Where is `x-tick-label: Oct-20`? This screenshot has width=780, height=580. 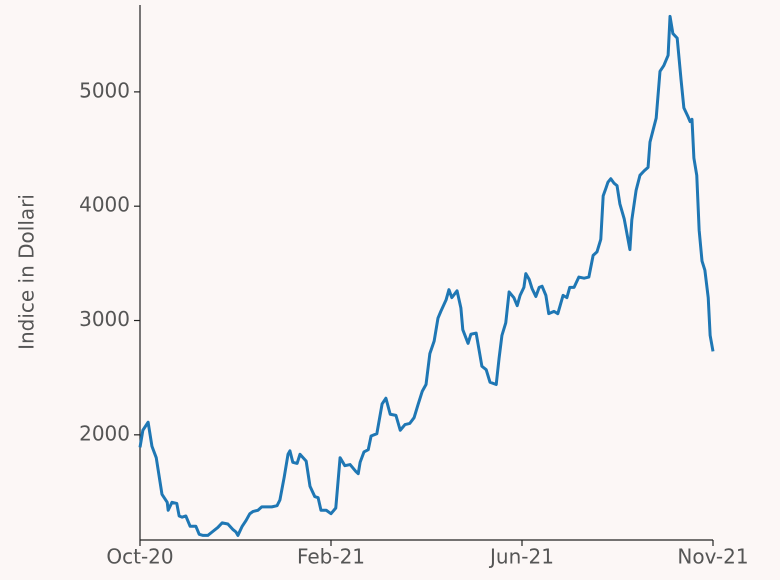
x-tick-label: Oct-20 is located at coordinates (139, 557).